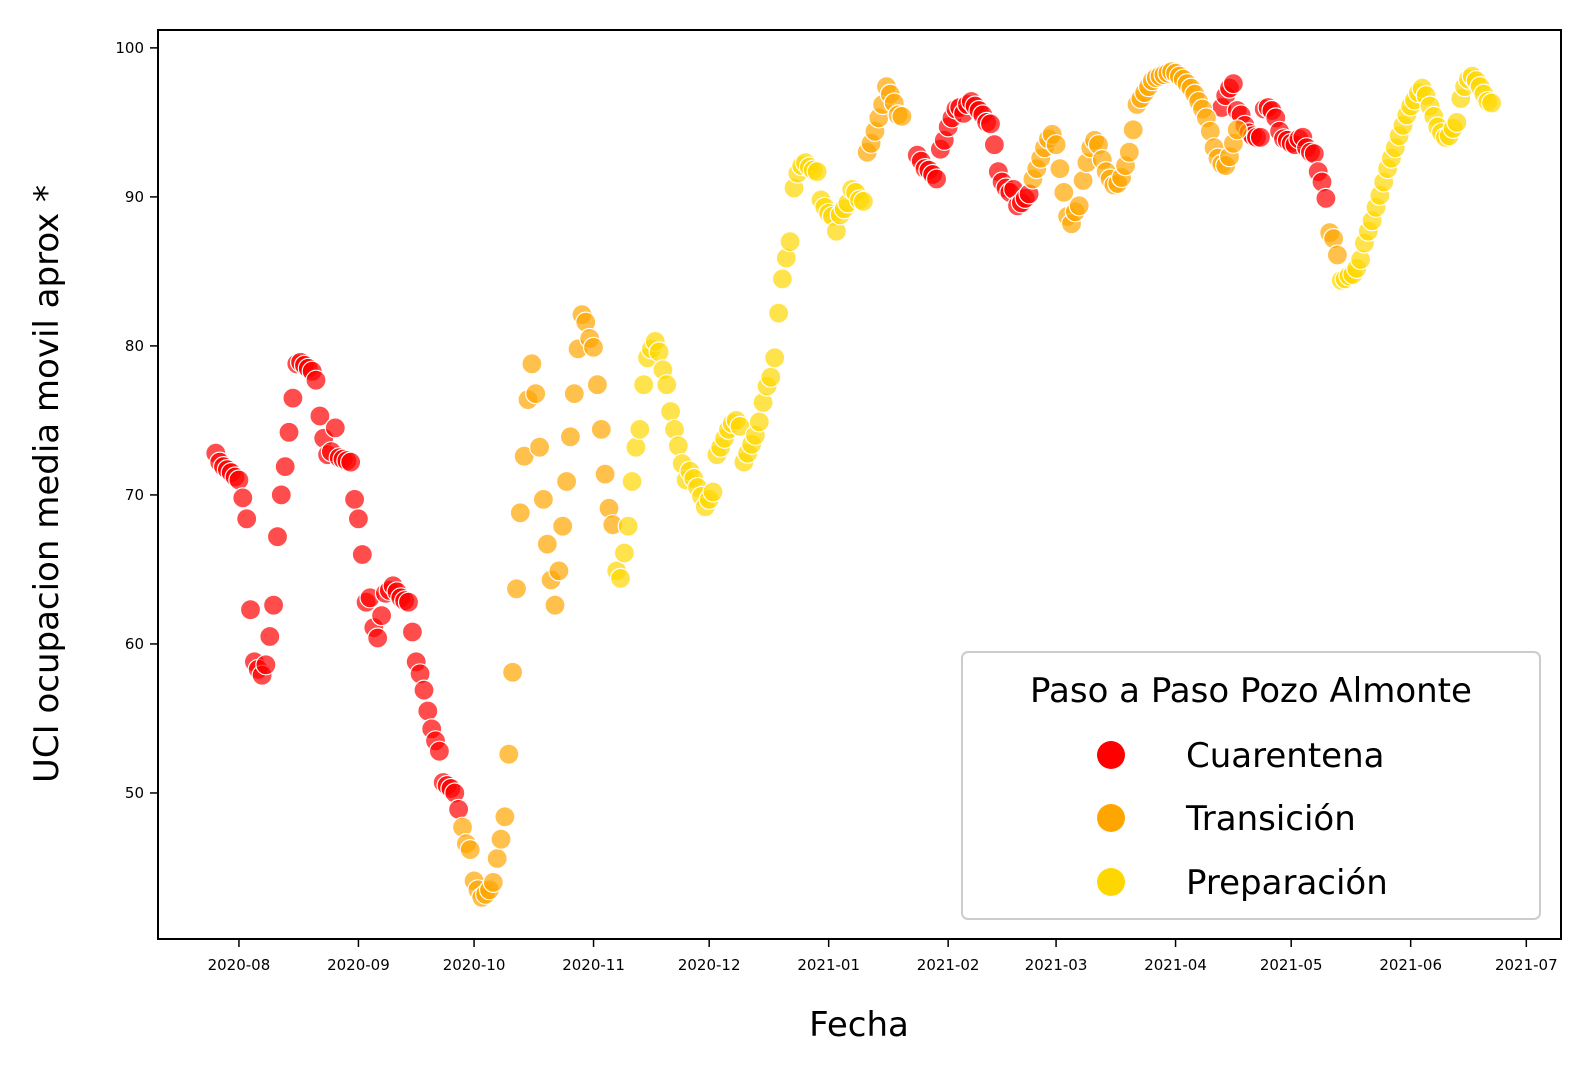 The width and height of the screenshot is (1589, 1073). I want to click on legend-label-cuarentena: Cuarentena, so click(1285, 756).